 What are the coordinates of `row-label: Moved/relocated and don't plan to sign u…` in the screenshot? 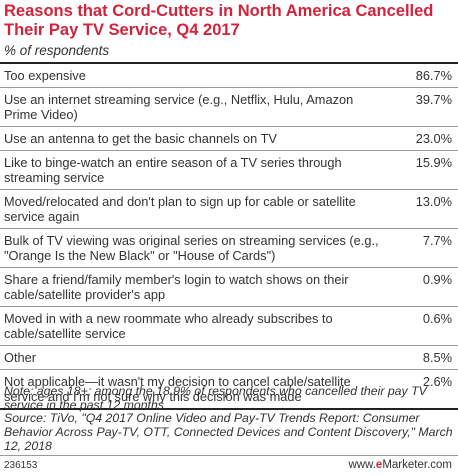 It's located at (196, 209).